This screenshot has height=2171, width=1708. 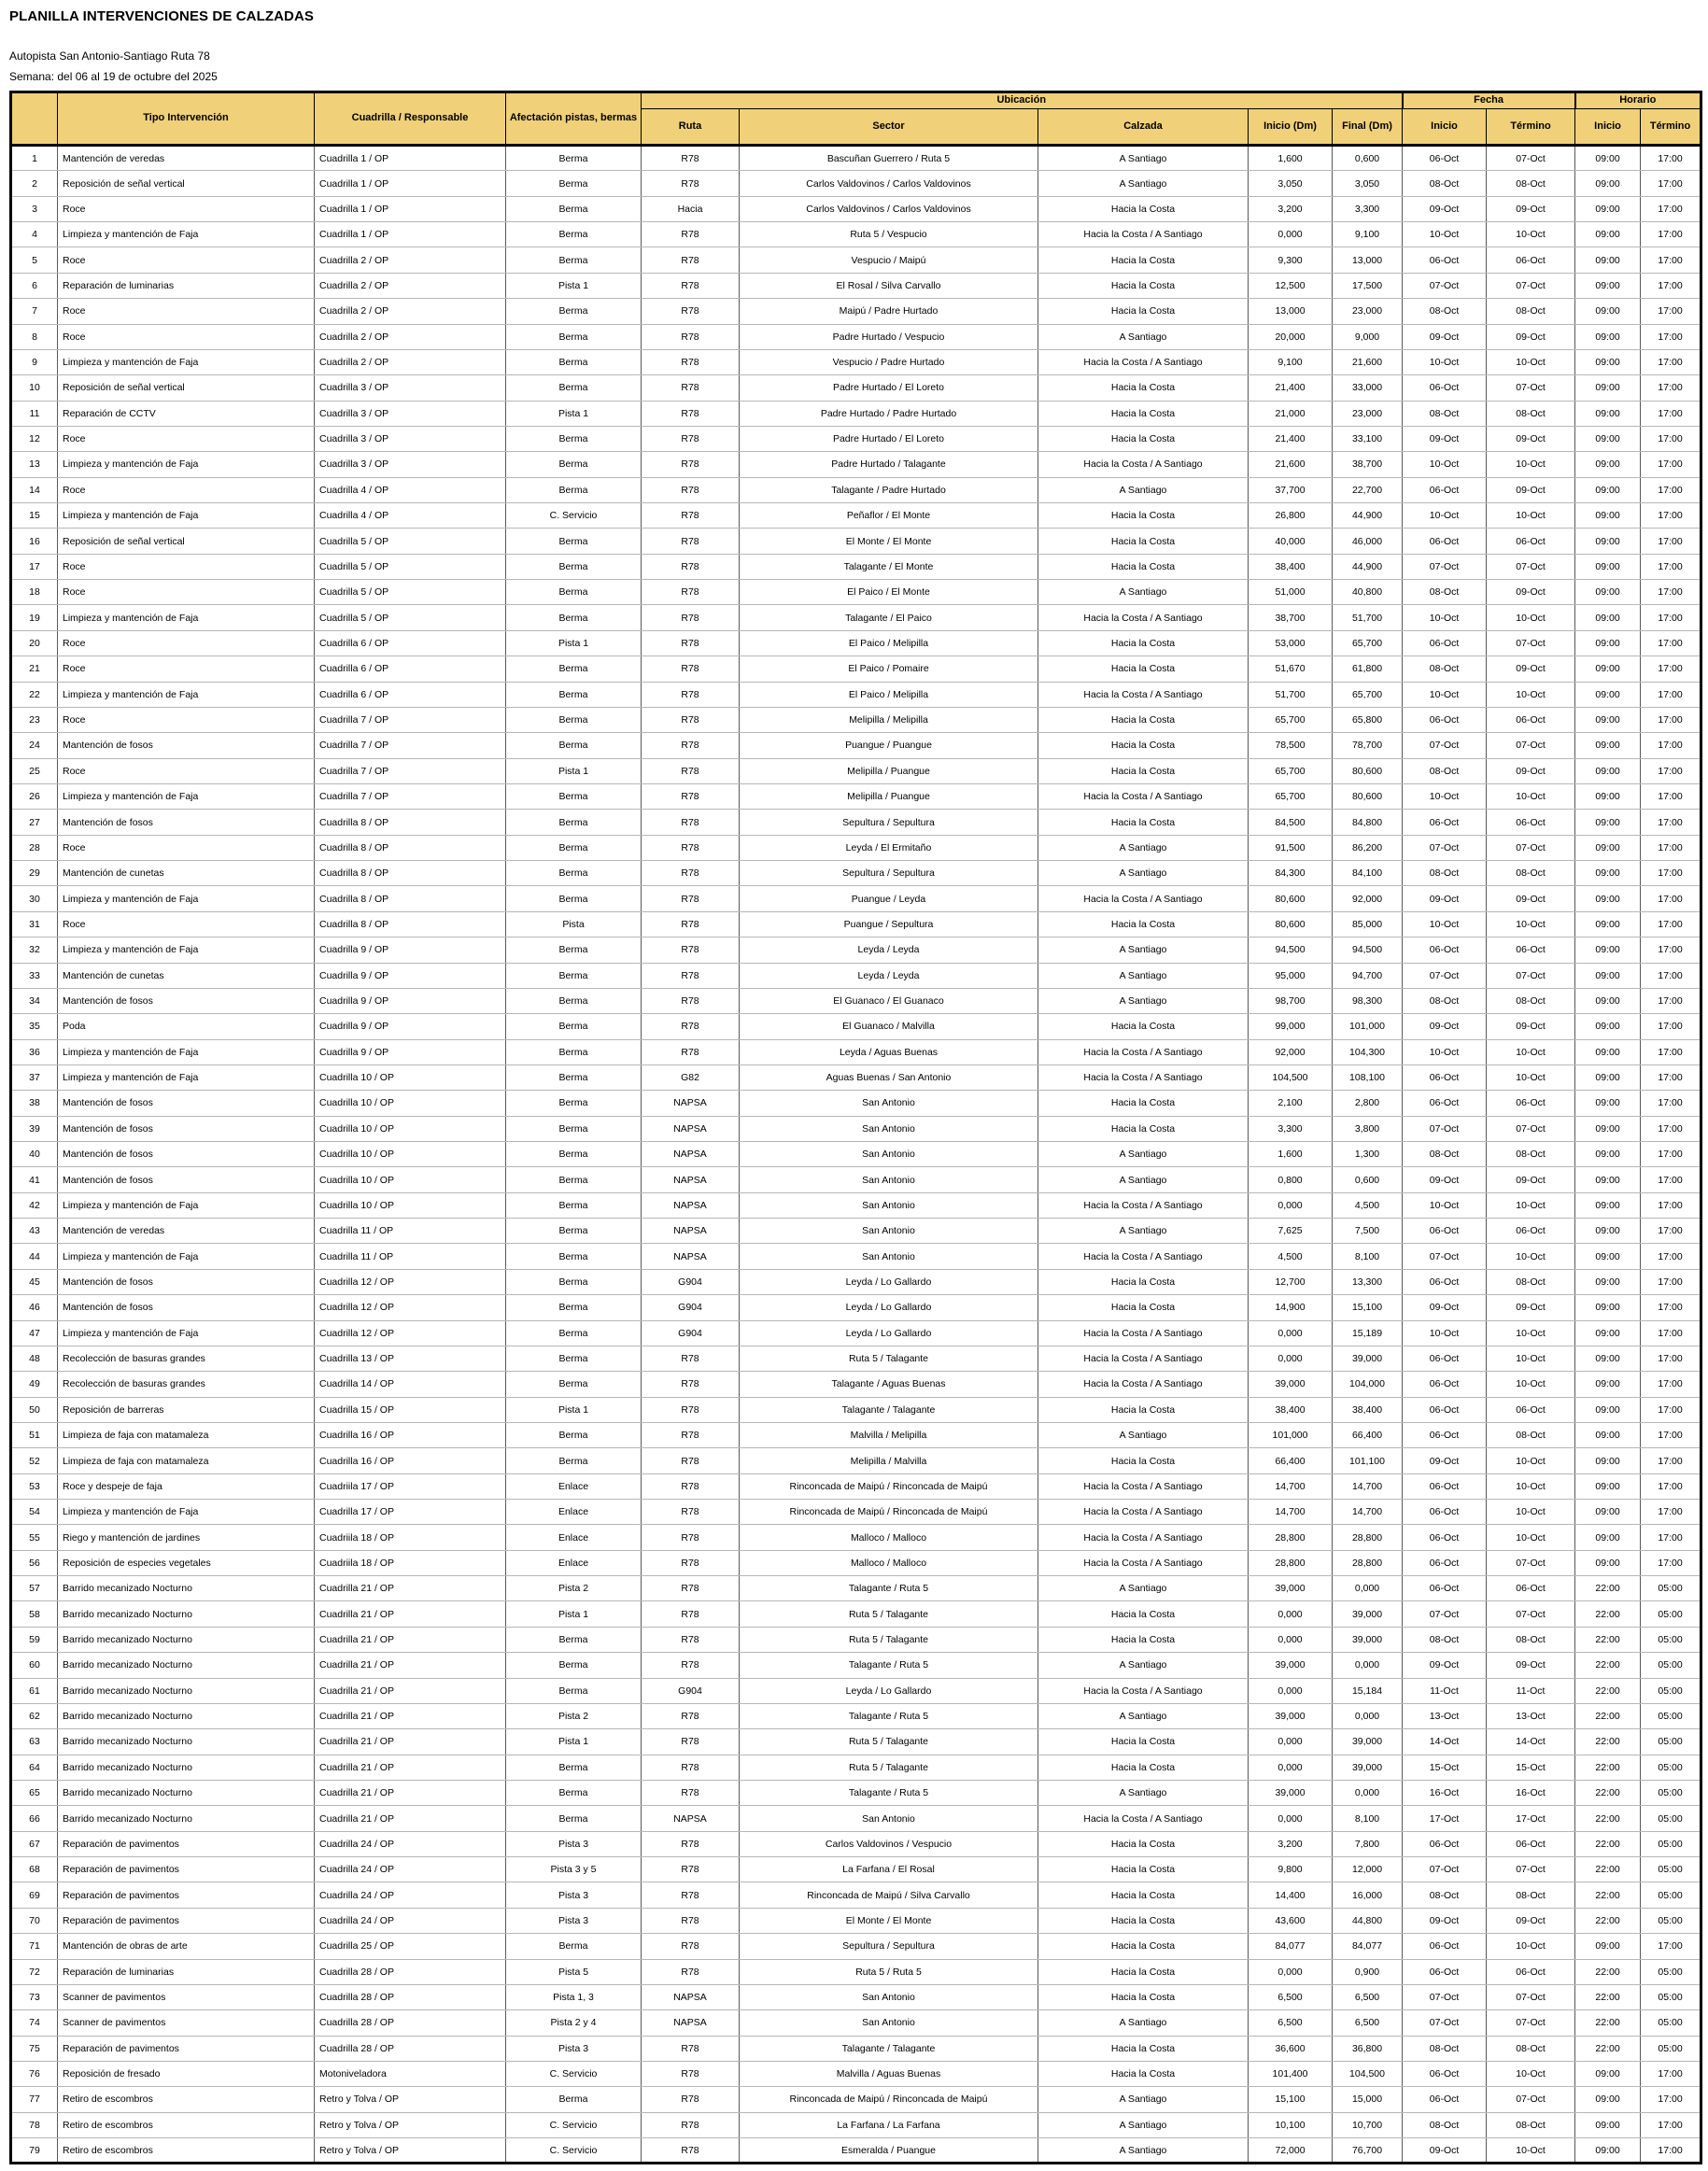 What do you see at coordinates (1290, 1768) in the screenshot?
I see `cell-inicio-dm: 0,000` at bounding box center [1290, 1768].